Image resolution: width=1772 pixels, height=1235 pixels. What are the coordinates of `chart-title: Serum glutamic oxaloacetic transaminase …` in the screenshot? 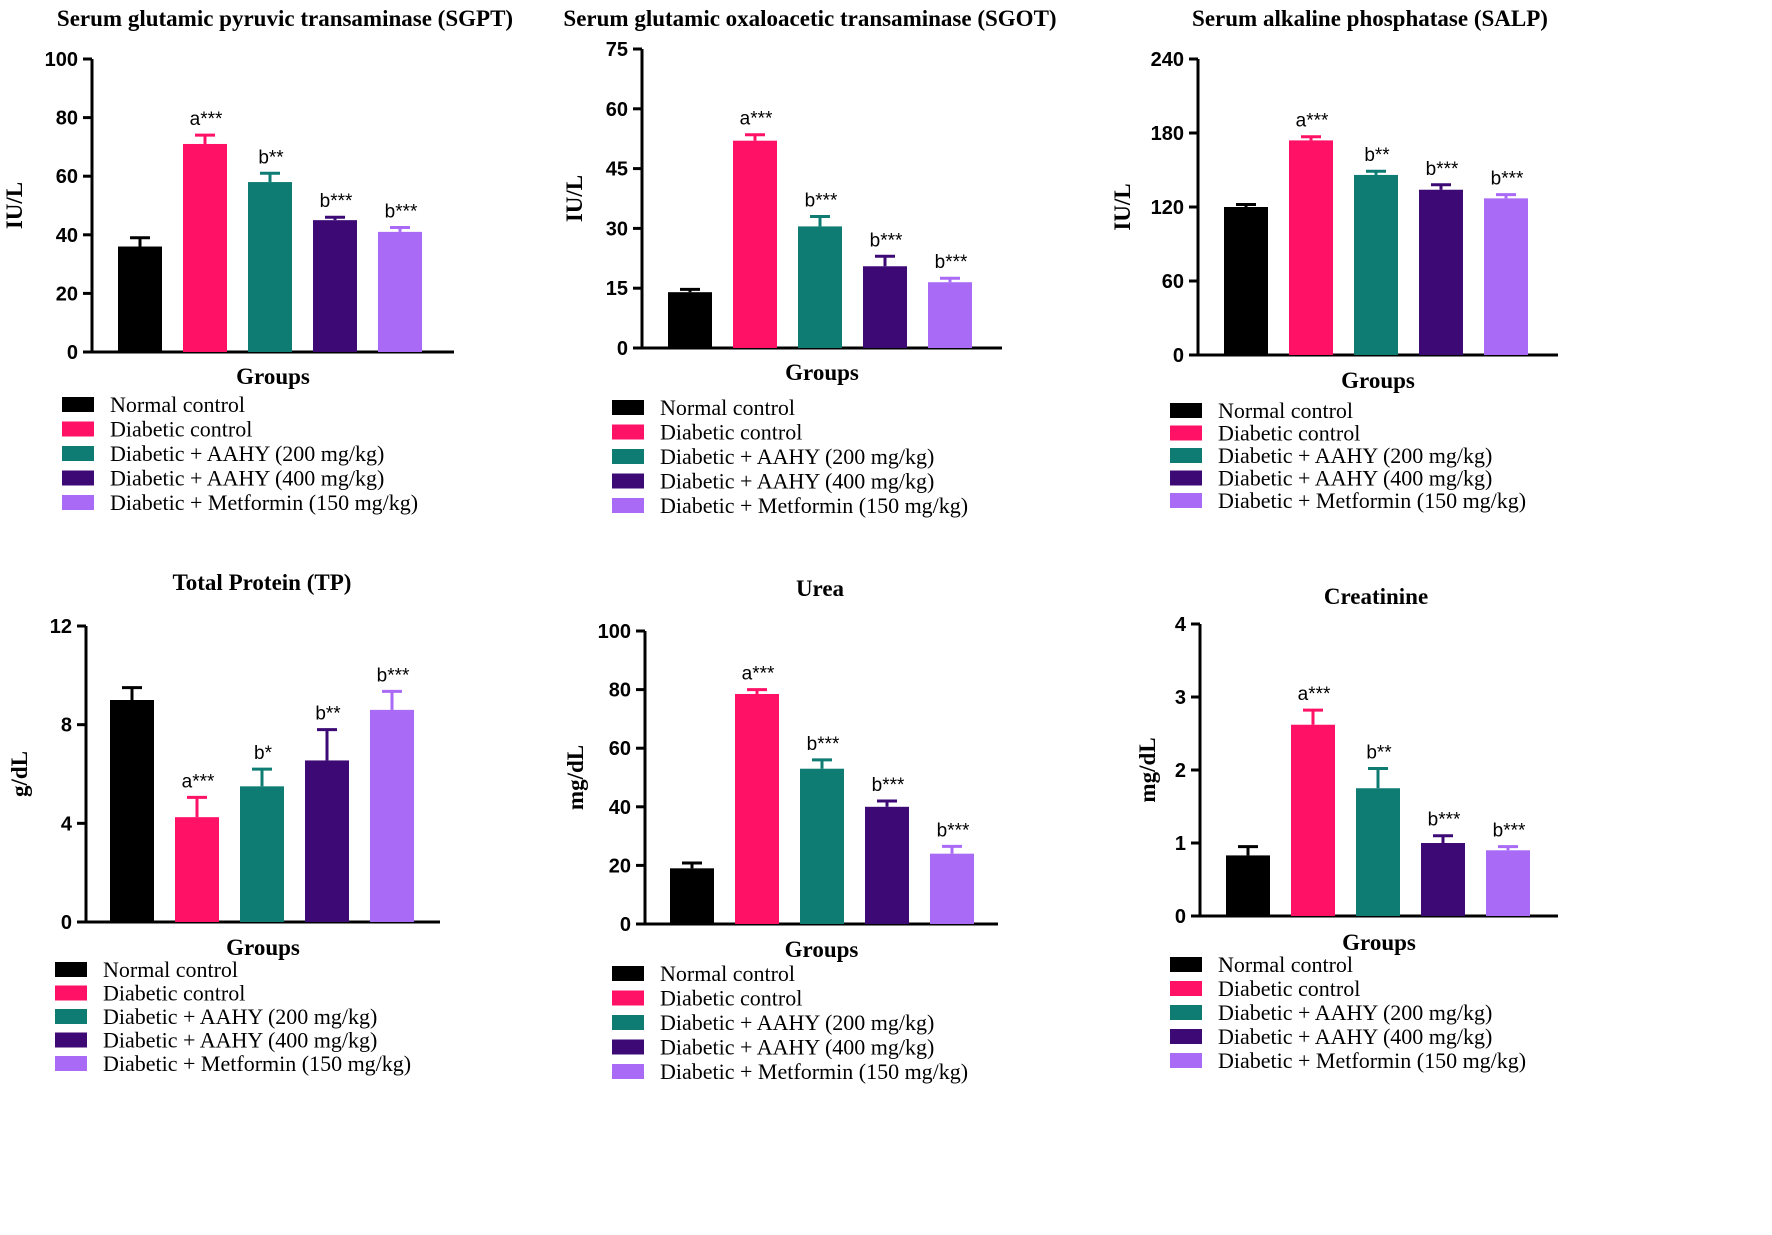 It's located at (809, 18).